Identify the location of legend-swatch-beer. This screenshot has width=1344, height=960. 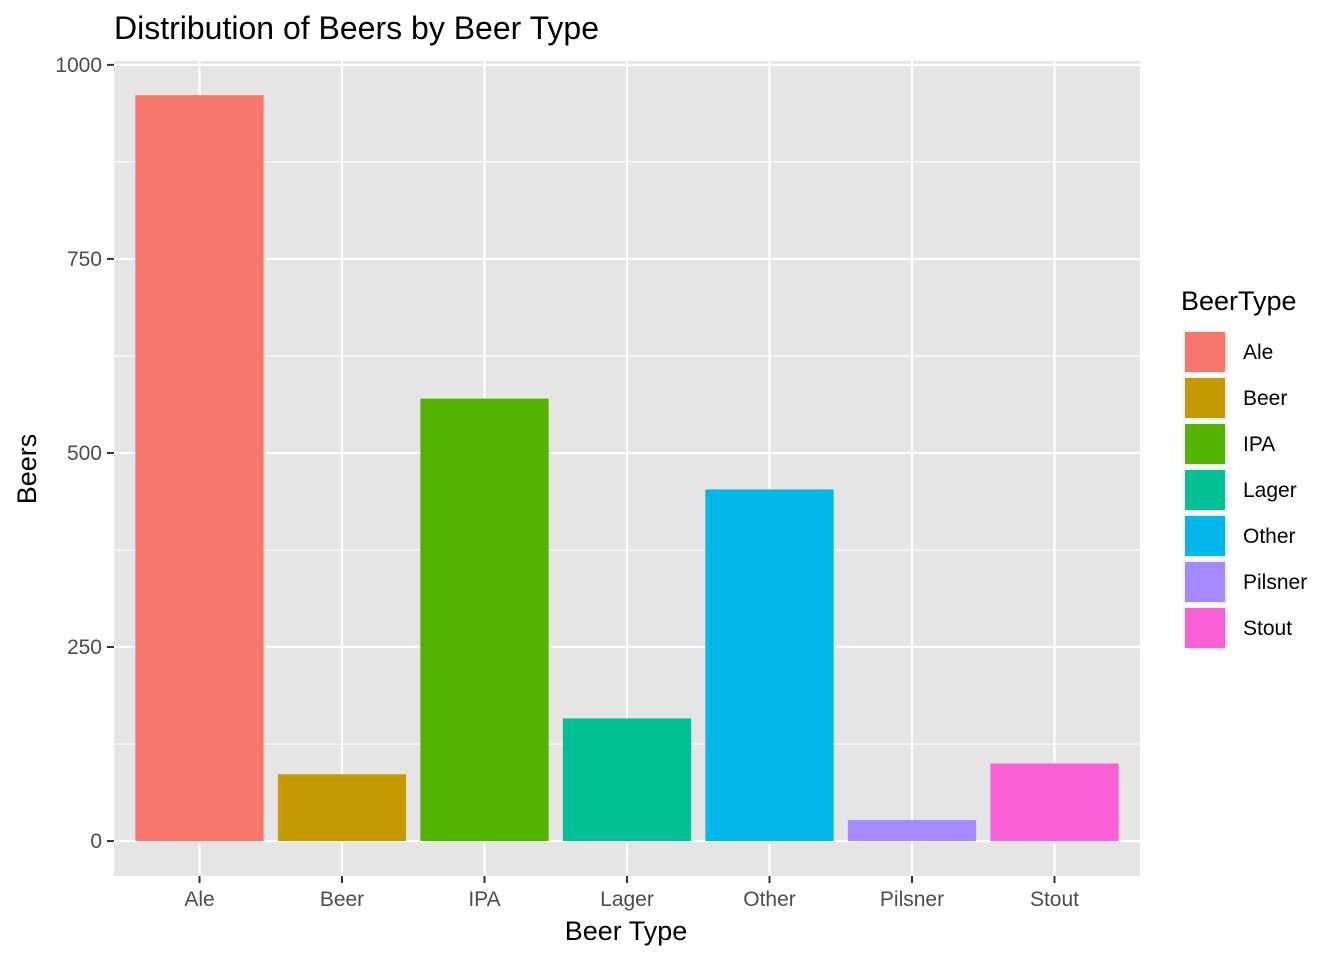
(1205, 398).